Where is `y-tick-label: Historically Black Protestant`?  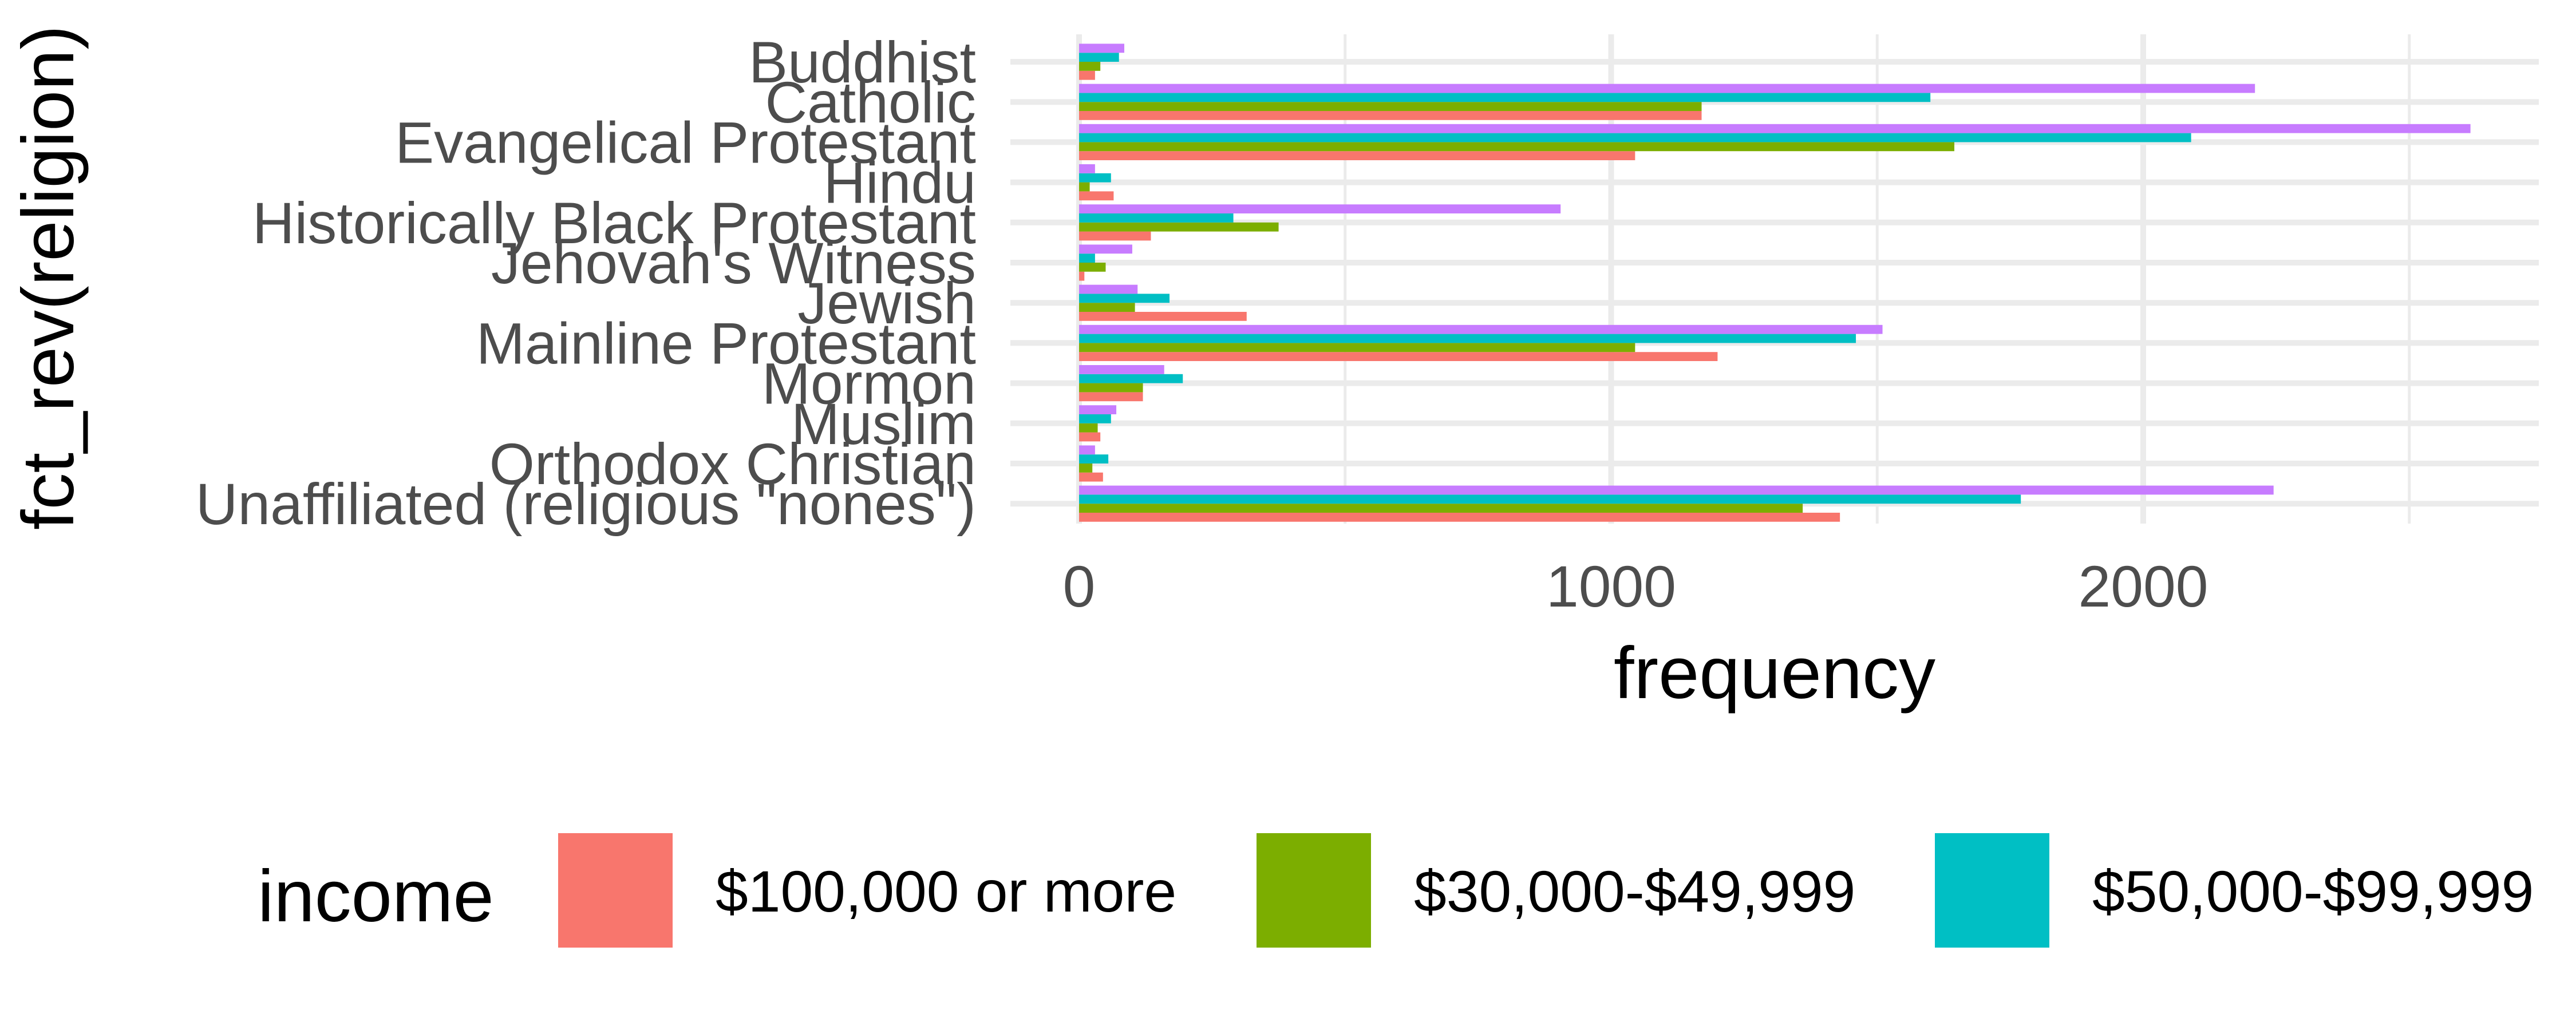 y-tick-label: Historically Black Protestant is located at coordinates (614, 223).